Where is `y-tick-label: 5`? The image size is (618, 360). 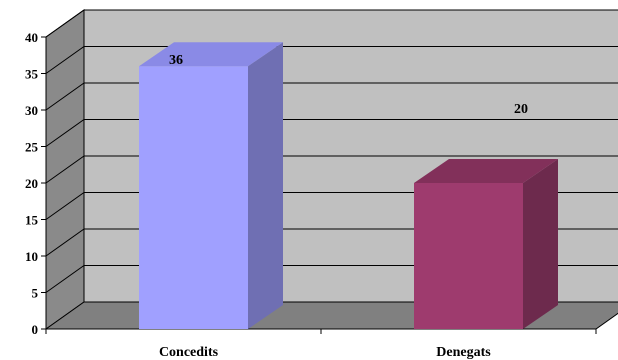
y-tick-label: 5 is located at coordinates (35, 293).